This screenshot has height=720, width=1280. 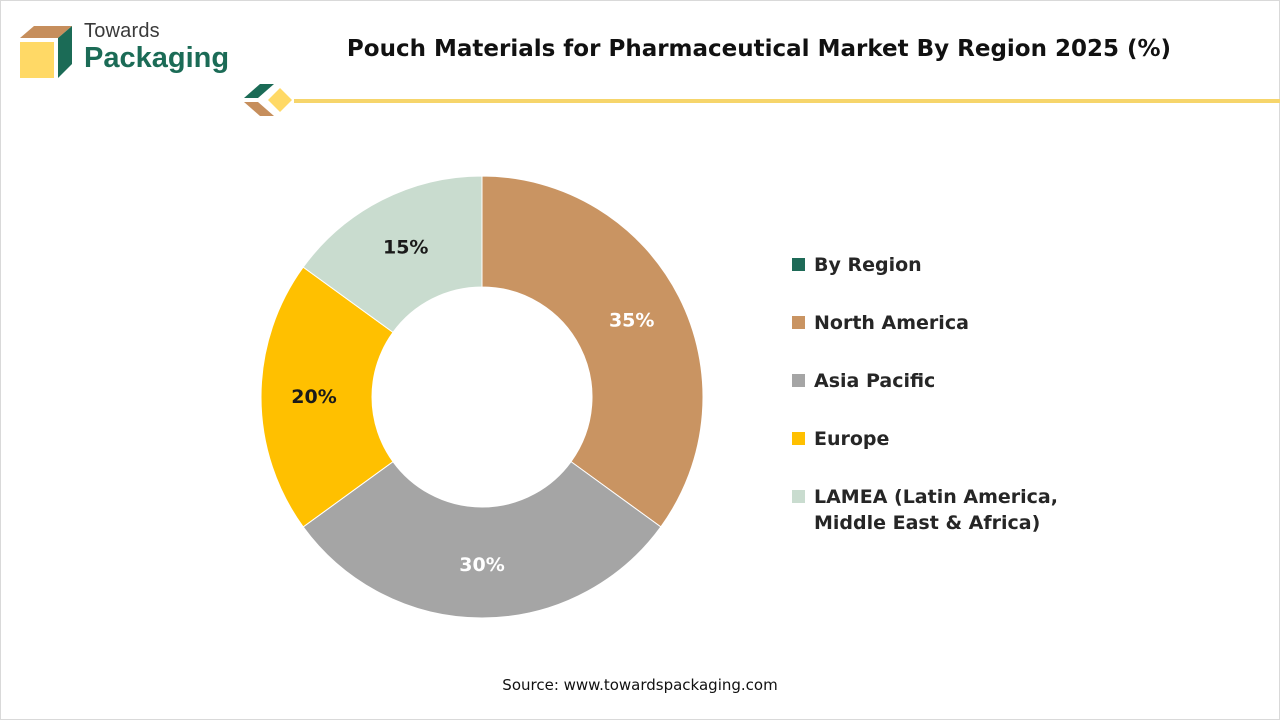 What do you see at coordinates (46, 52) in the screenshot?
I see `box-logo-icon` at bounding box center [46, 52].